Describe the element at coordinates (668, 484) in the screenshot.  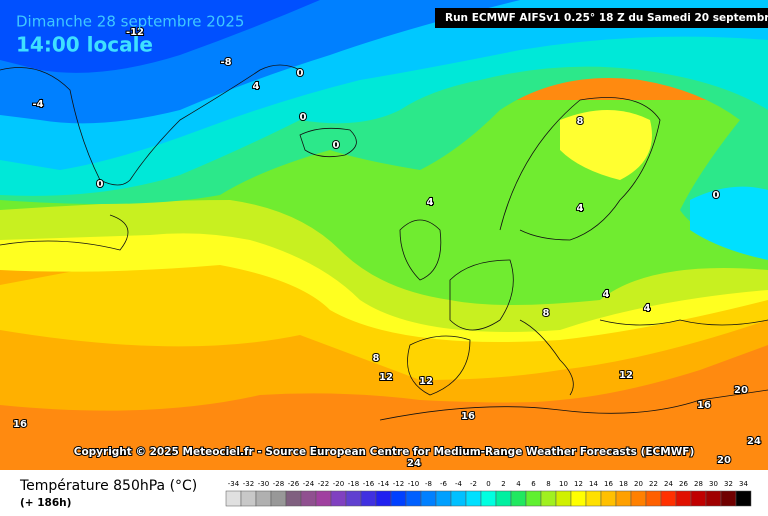
I see `scale-tick-label: 24` at that location.